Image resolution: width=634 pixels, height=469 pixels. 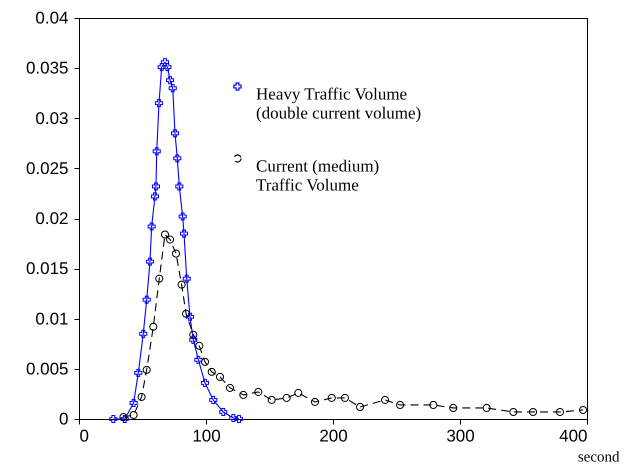 What do you see at coordinates (47, 168) in the screenshot?
I see `y-tick-label: 0.025` at bounding box center [47, 168].